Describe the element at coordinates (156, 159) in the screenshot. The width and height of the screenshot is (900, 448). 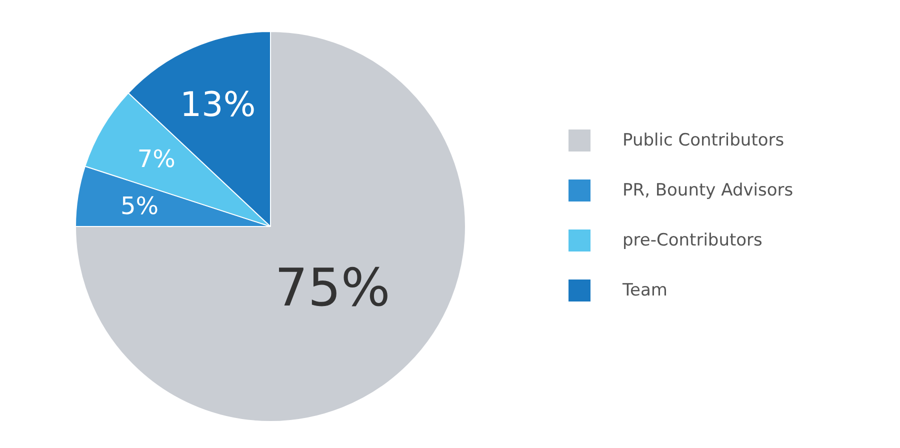
I see `data-label: 7%` at that location.